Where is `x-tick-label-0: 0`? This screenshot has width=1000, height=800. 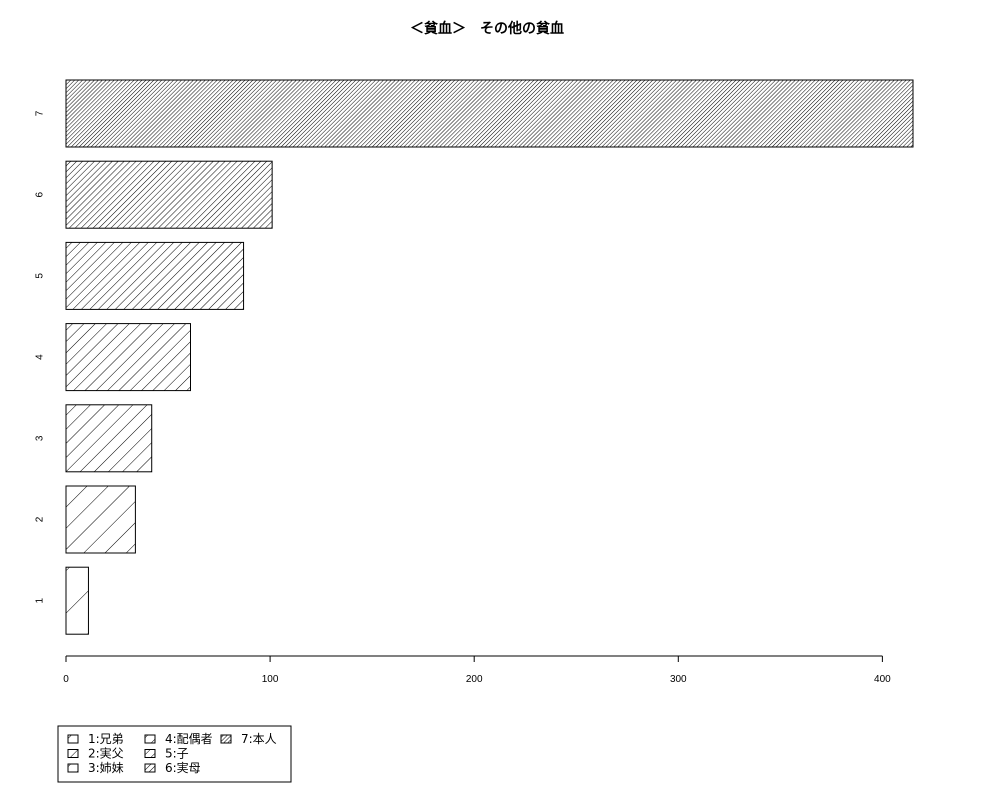 x-tick-label-0: 0 is located at coordinates (66, 679).